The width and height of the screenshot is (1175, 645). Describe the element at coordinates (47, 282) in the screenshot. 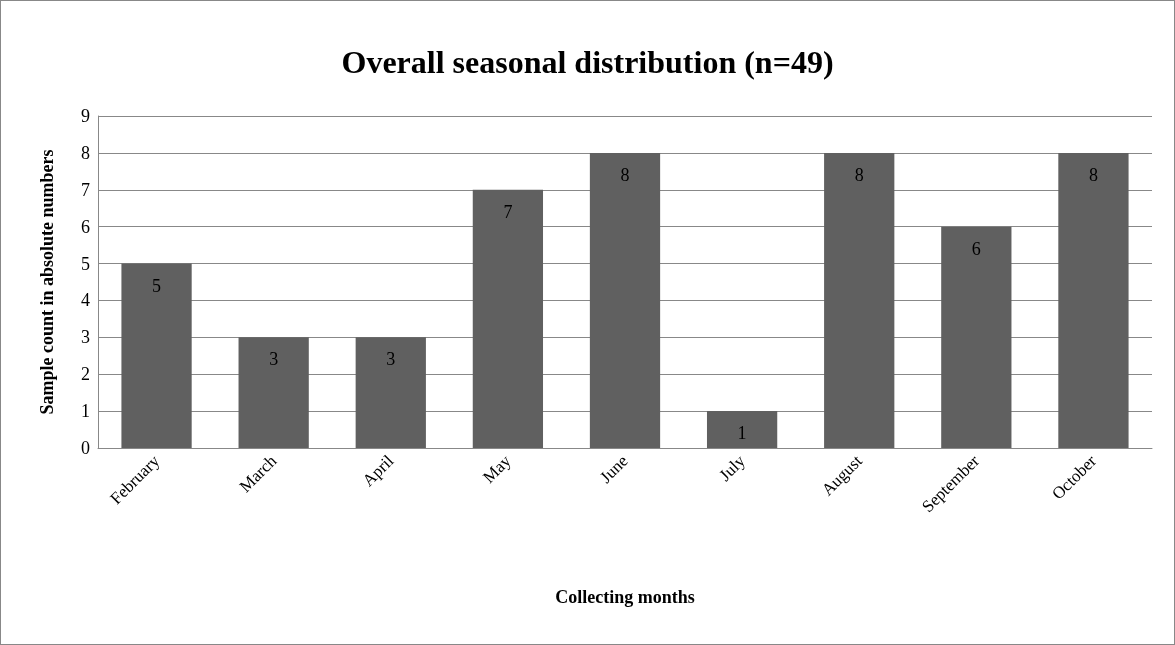

I see `y-axis-title: Sample count in absolute numbers` at that location.